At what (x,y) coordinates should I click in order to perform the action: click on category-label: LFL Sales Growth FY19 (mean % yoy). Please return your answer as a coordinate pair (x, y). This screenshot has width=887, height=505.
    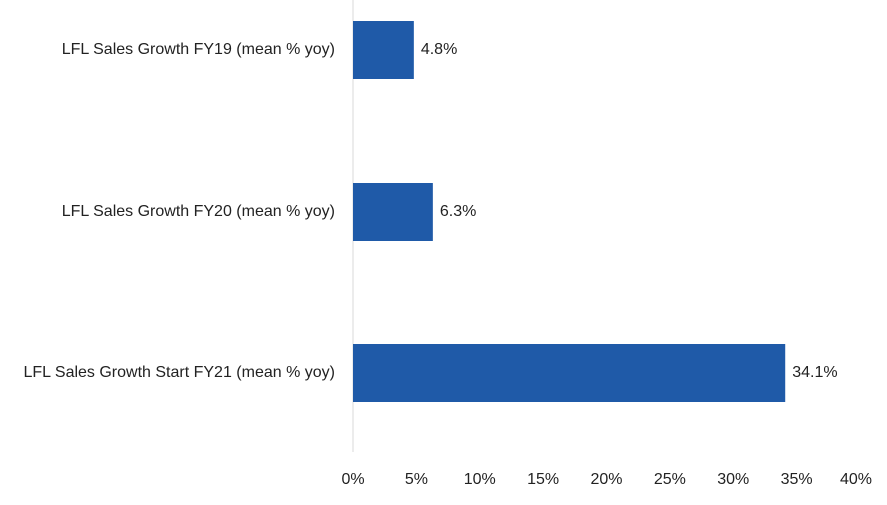
    Looking at the image, I should click on (198, 49).